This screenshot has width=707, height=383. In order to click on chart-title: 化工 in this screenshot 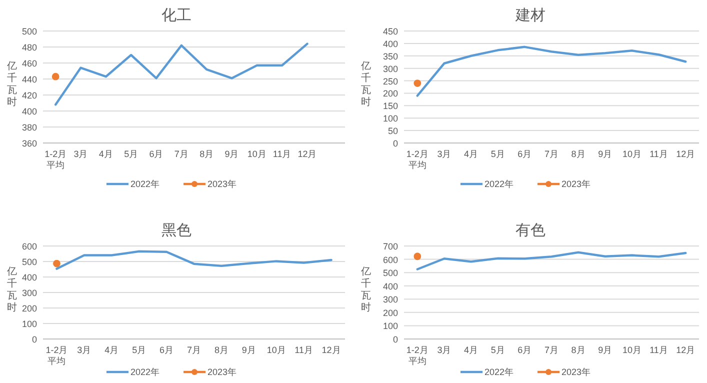, I will do `click(177, 15)`.